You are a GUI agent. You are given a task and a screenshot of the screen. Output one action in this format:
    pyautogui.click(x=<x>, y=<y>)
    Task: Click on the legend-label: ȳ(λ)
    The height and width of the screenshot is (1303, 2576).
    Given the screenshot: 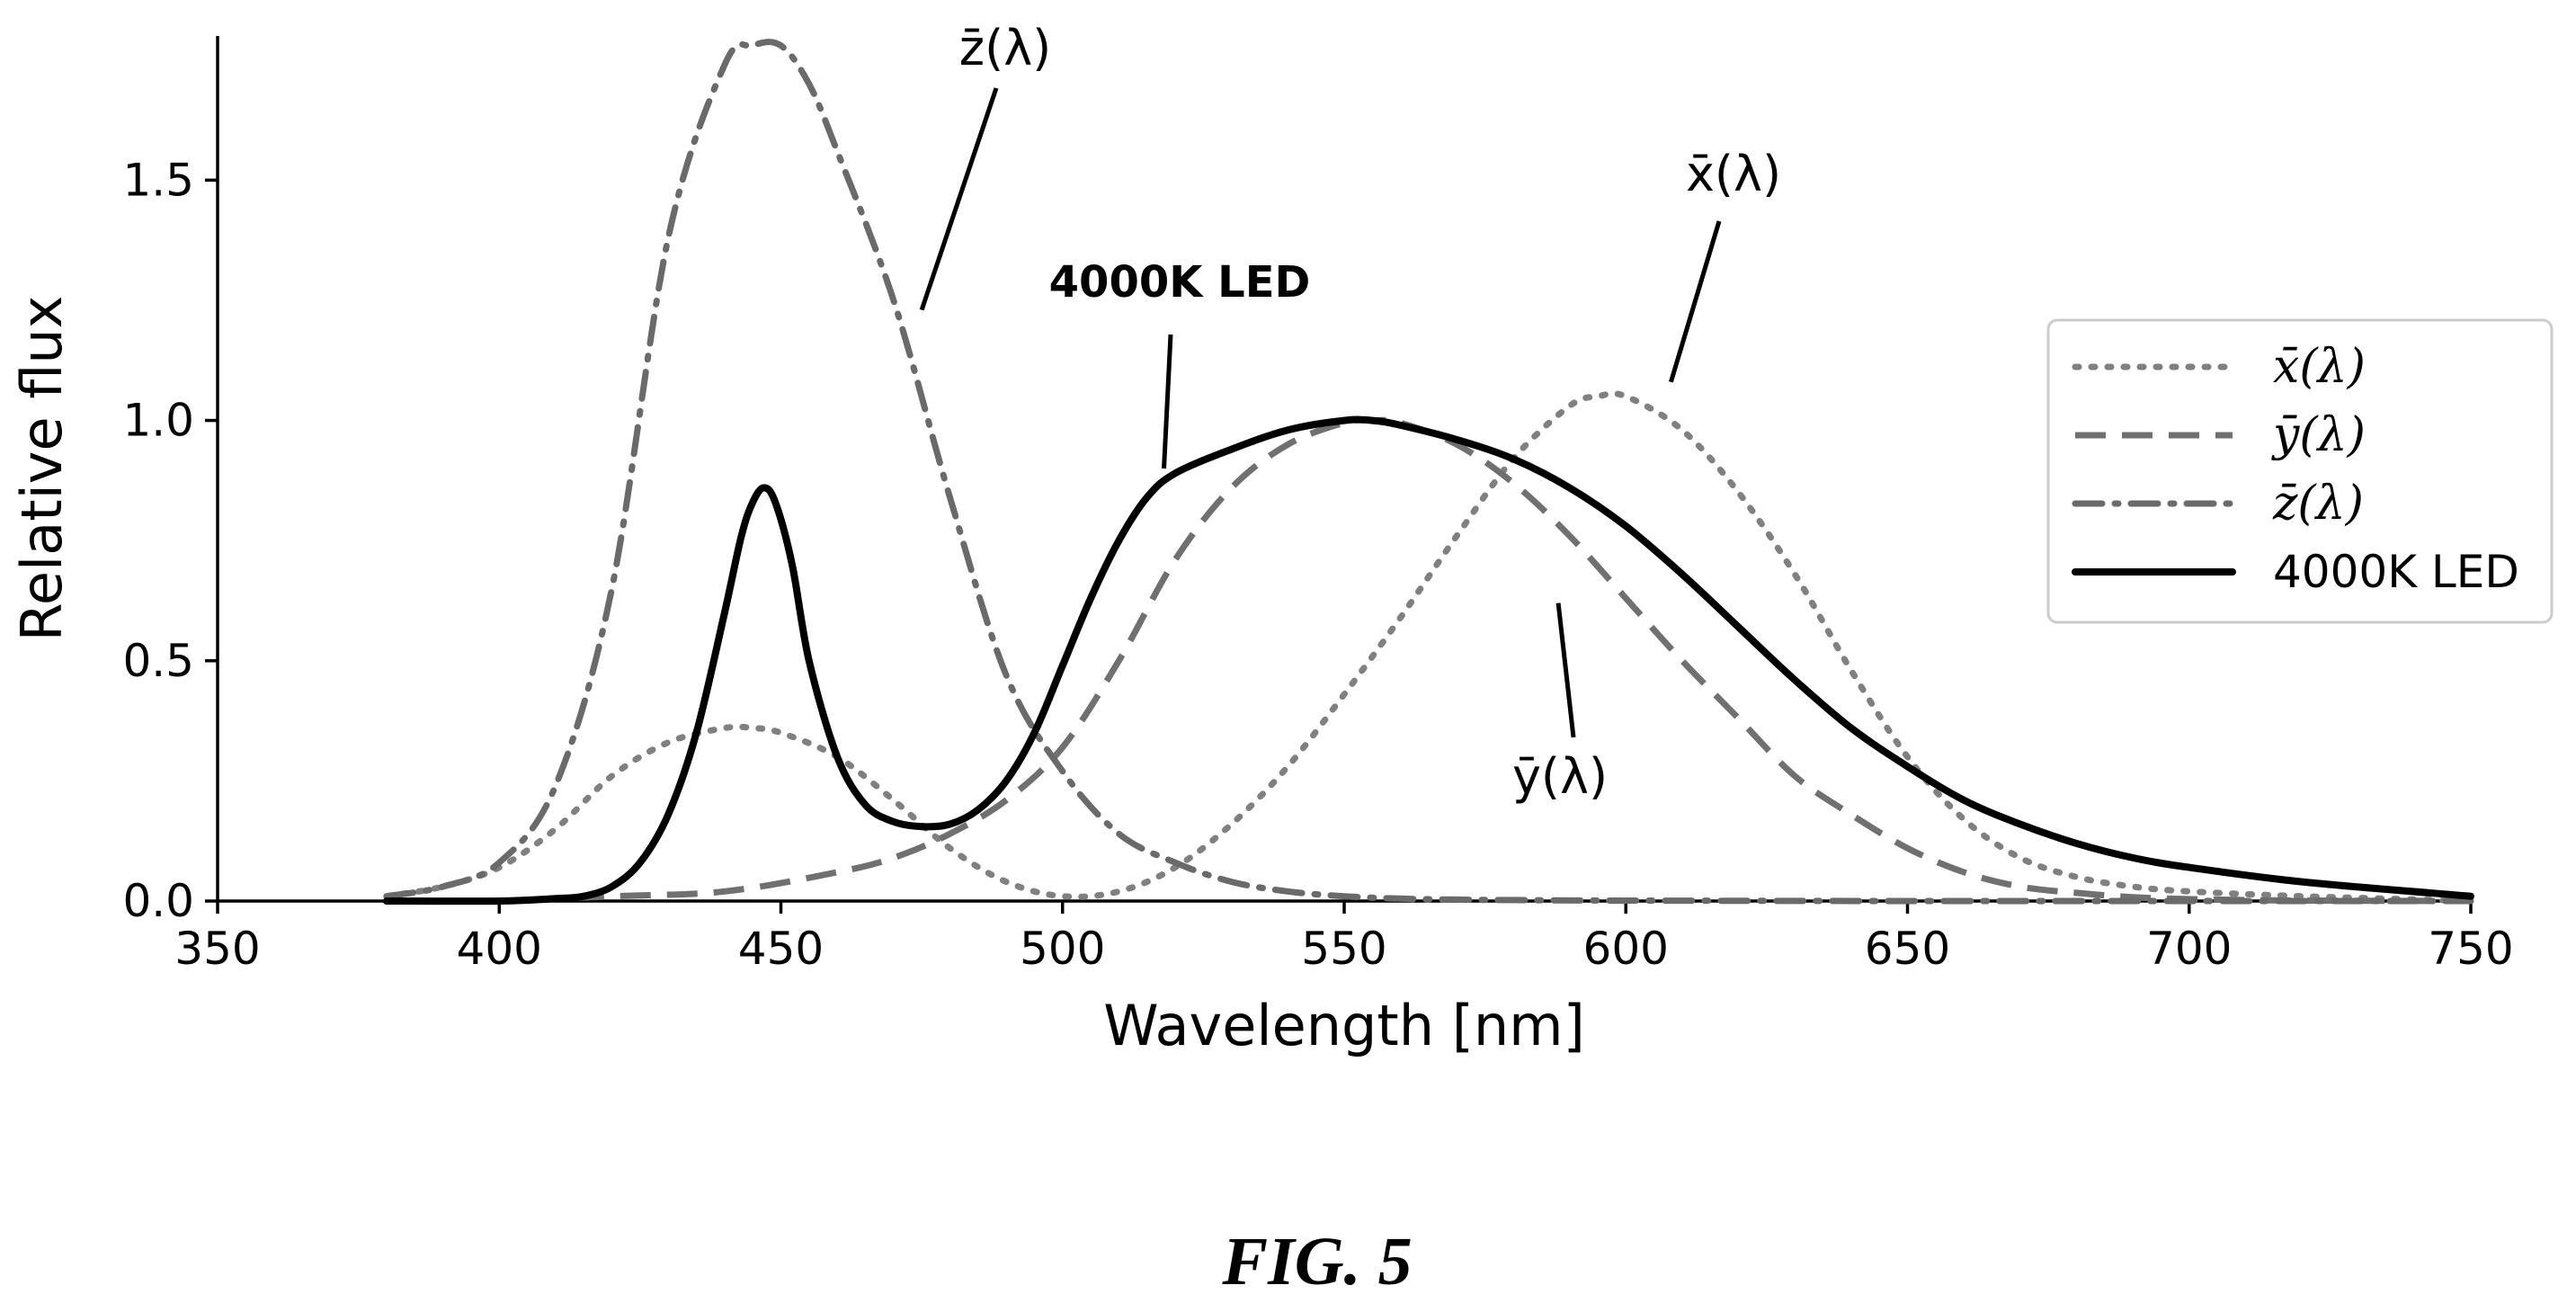 What is the action you would take?
    pyautogui.click(x=2319, y=435)
    